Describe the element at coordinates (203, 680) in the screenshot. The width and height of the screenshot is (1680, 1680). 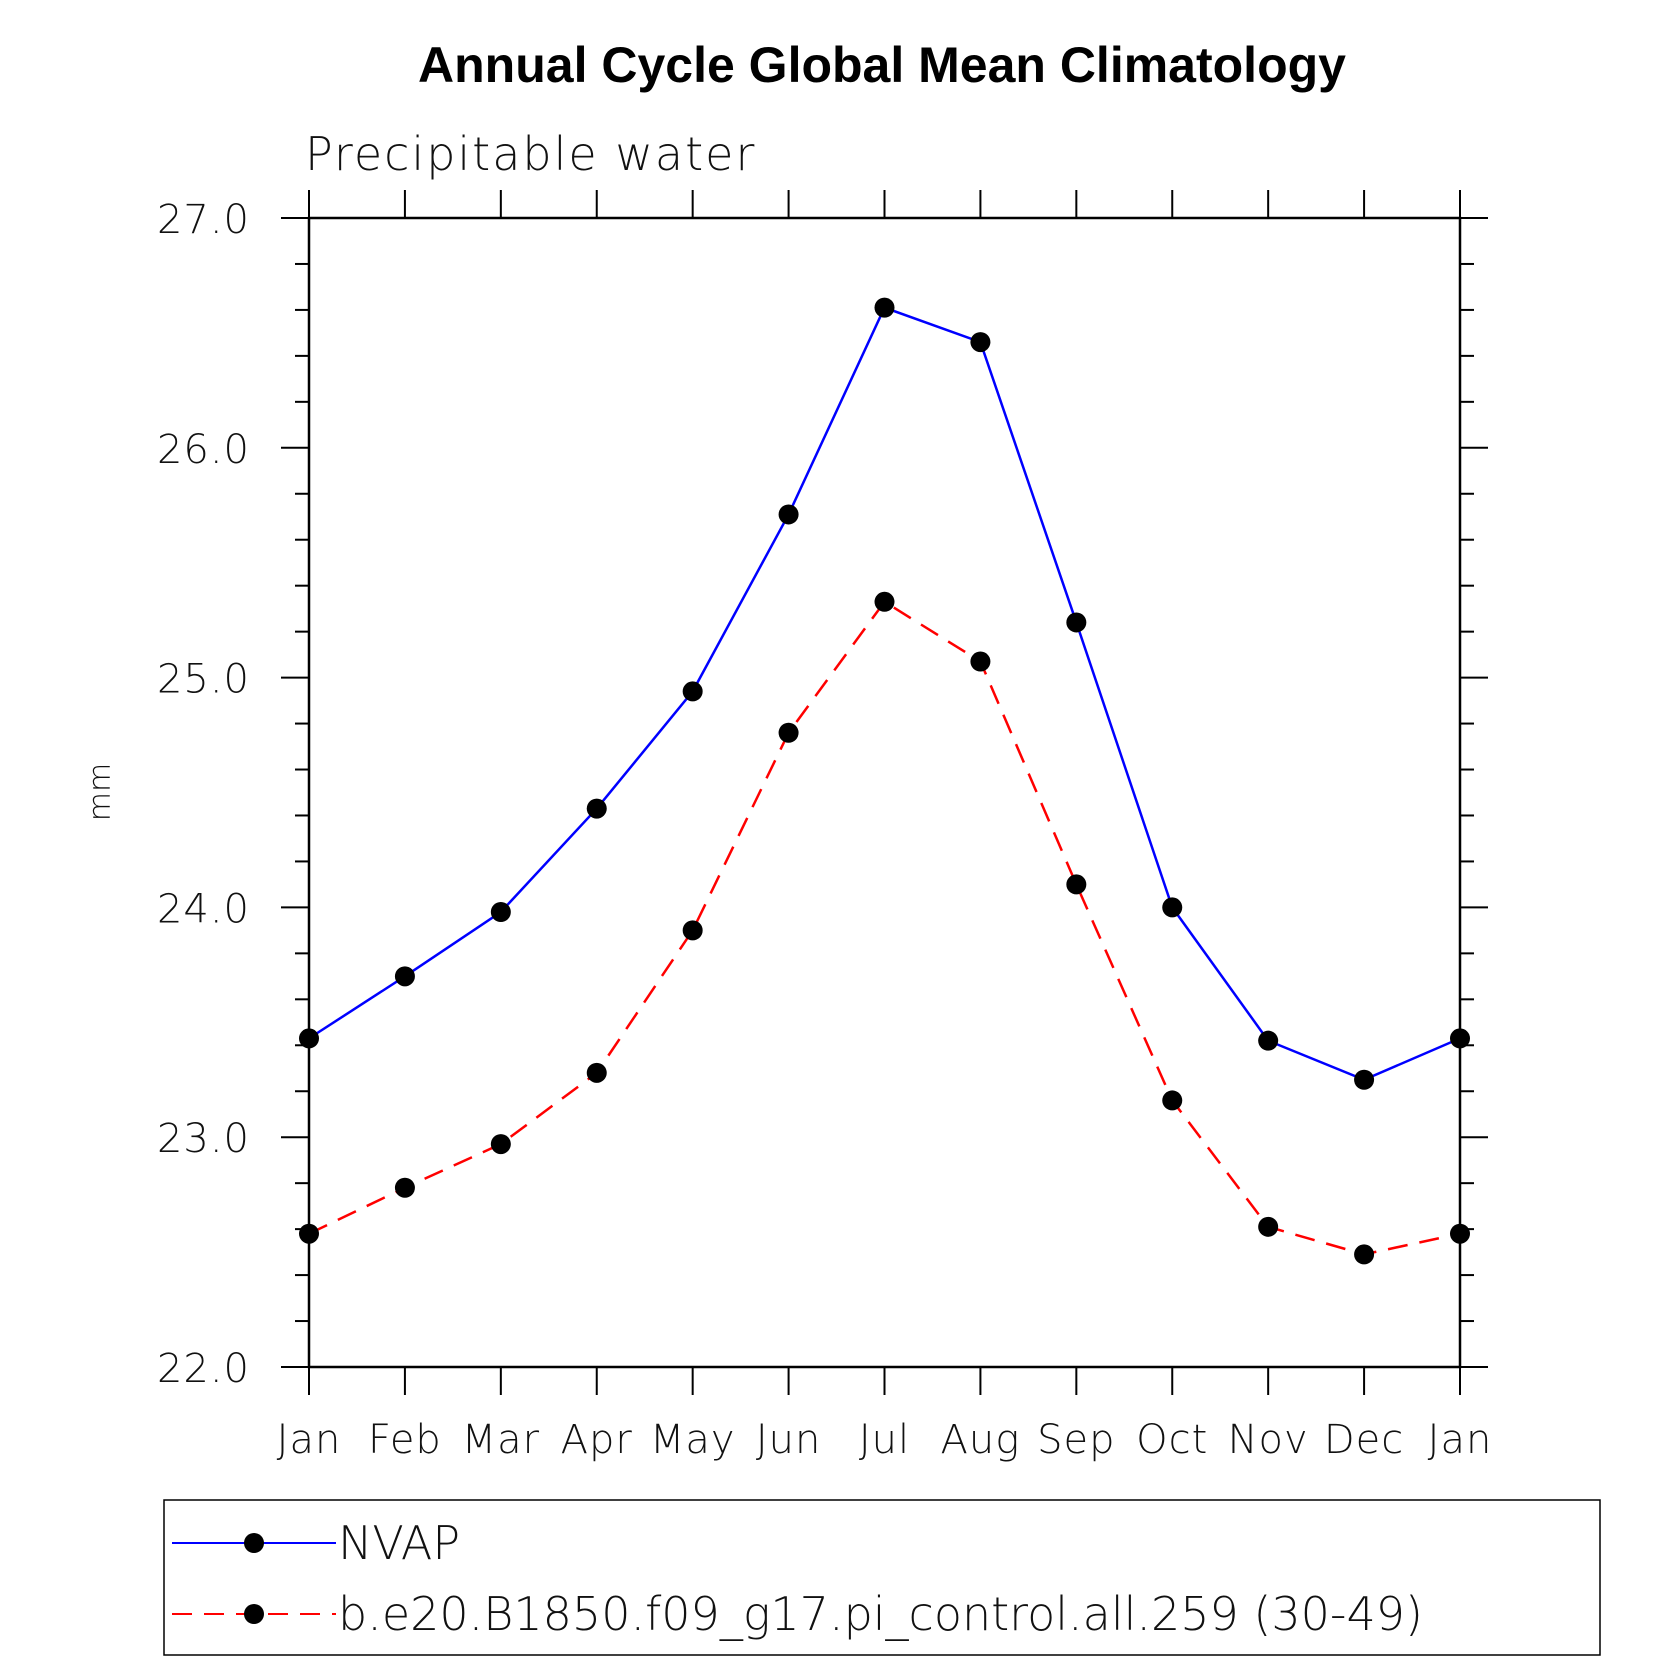
I see `y-tick-label: 25.0` at that location.